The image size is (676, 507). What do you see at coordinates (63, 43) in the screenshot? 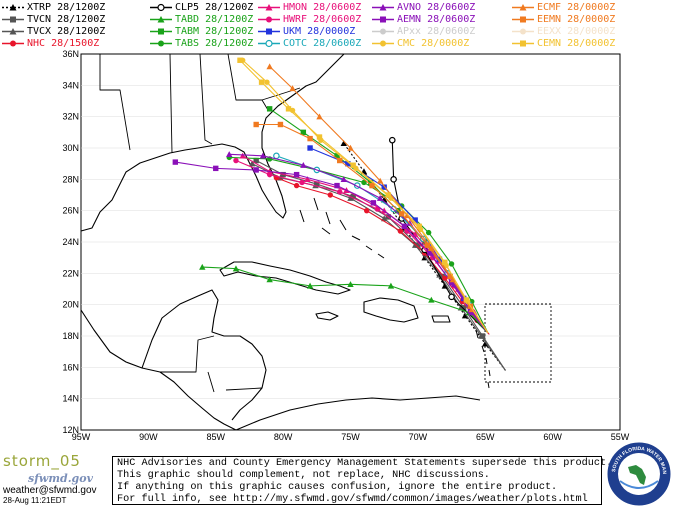
I see `legend-label: NHC 28/1500Z` at bounding box center [63, 43].